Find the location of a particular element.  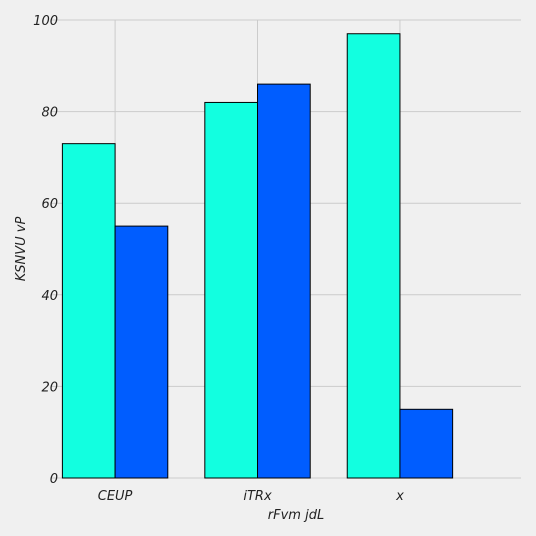

bar-series-2-iTRx is located at coordinates (284, 281).